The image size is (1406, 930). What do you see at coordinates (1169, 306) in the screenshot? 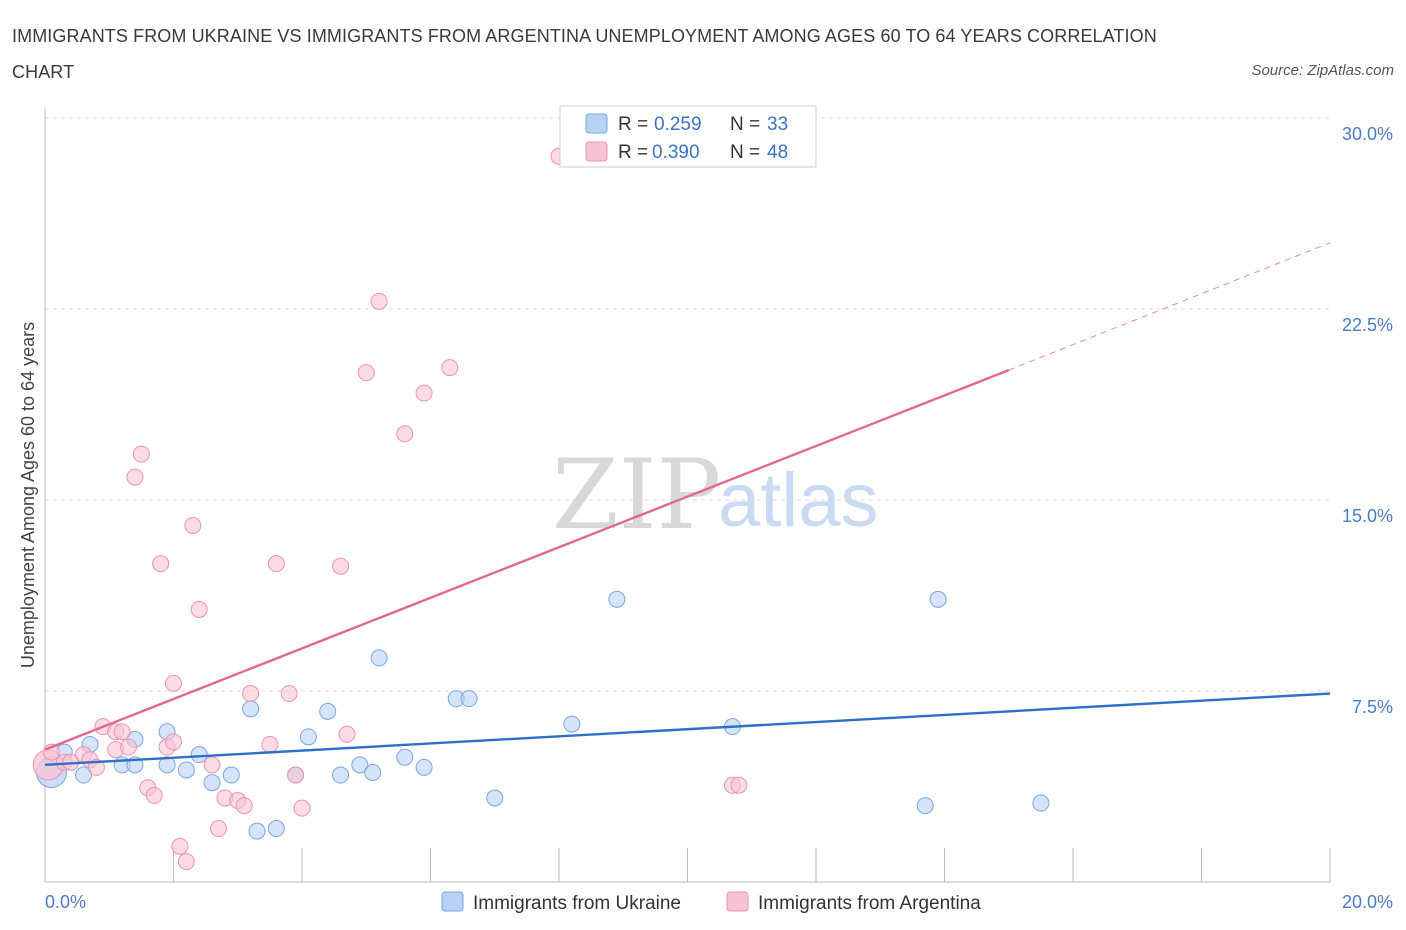
I see `argentina-trendline-extension` at bounding box center [1169, 306].